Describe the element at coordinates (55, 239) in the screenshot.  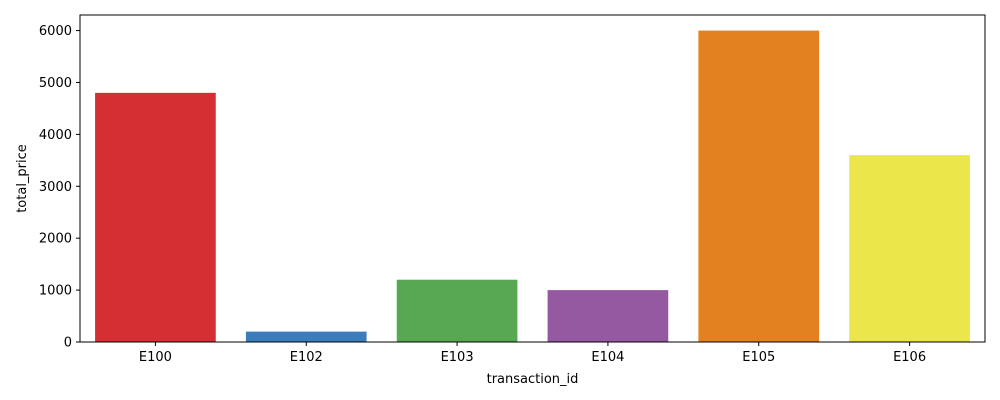
I see `y-tick-label: 2000` at that location.